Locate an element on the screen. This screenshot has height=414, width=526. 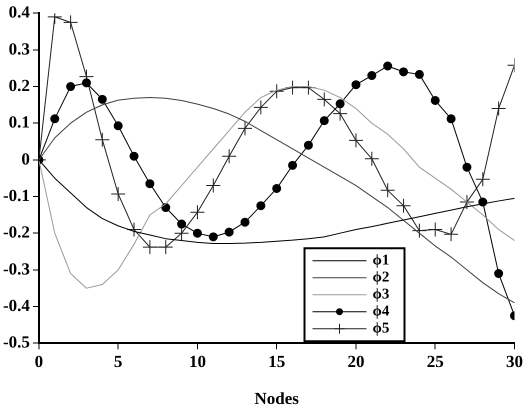
y-tick-label: 0.1 is located at coordinates (19, 122).